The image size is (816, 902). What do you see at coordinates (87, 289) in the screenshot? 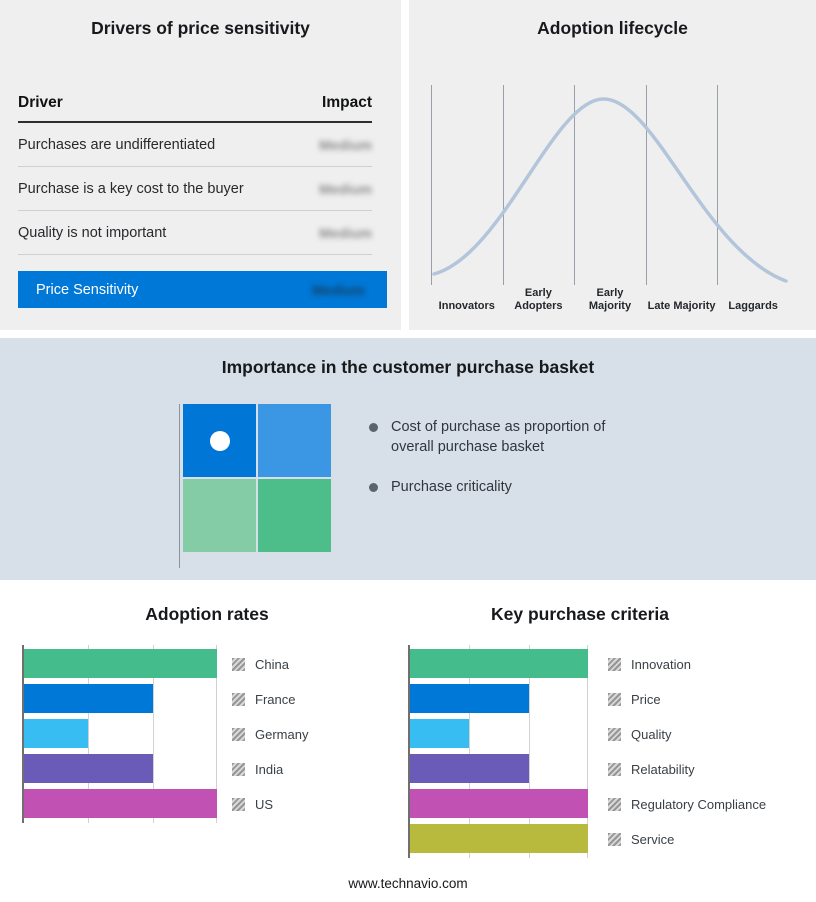
I see `price-sensitivity-label: Price Sensitivity` at bounding box center [87, 289].